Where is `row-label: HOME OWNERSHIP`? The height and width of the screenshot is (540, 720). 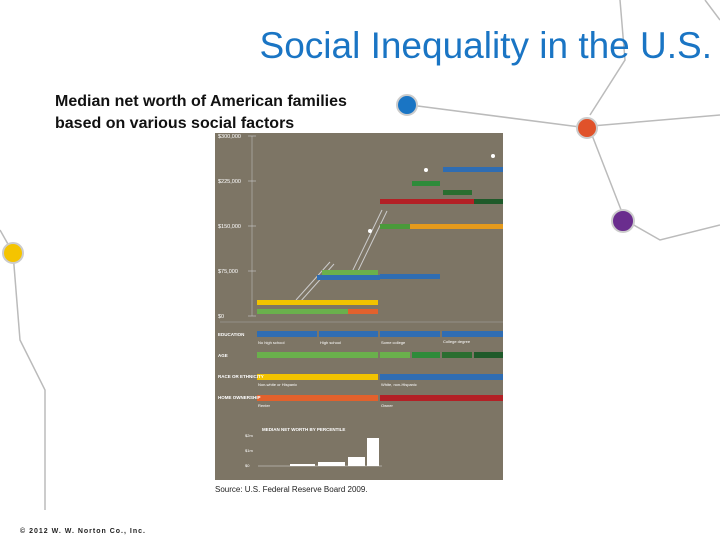 row-label: HOME OWNERSHIP is located at coordinates (239, 397).